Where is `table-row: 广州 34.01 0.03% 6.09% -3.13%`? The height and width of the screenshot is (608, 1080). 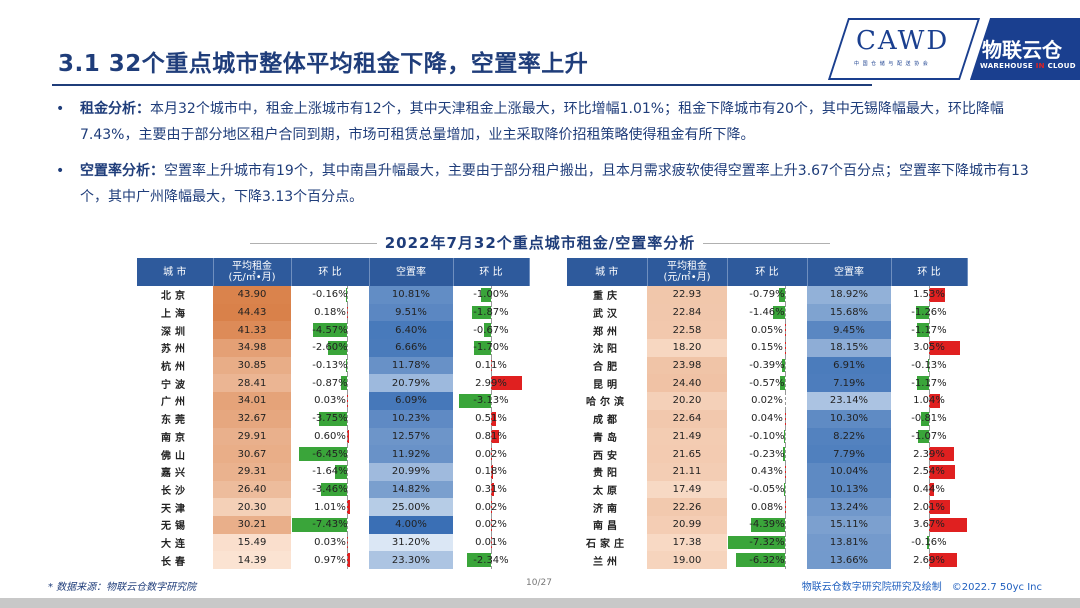 table-row: 广州 34.01 0.03% 6.09% -3.13% is located at coordinates (333, 401).